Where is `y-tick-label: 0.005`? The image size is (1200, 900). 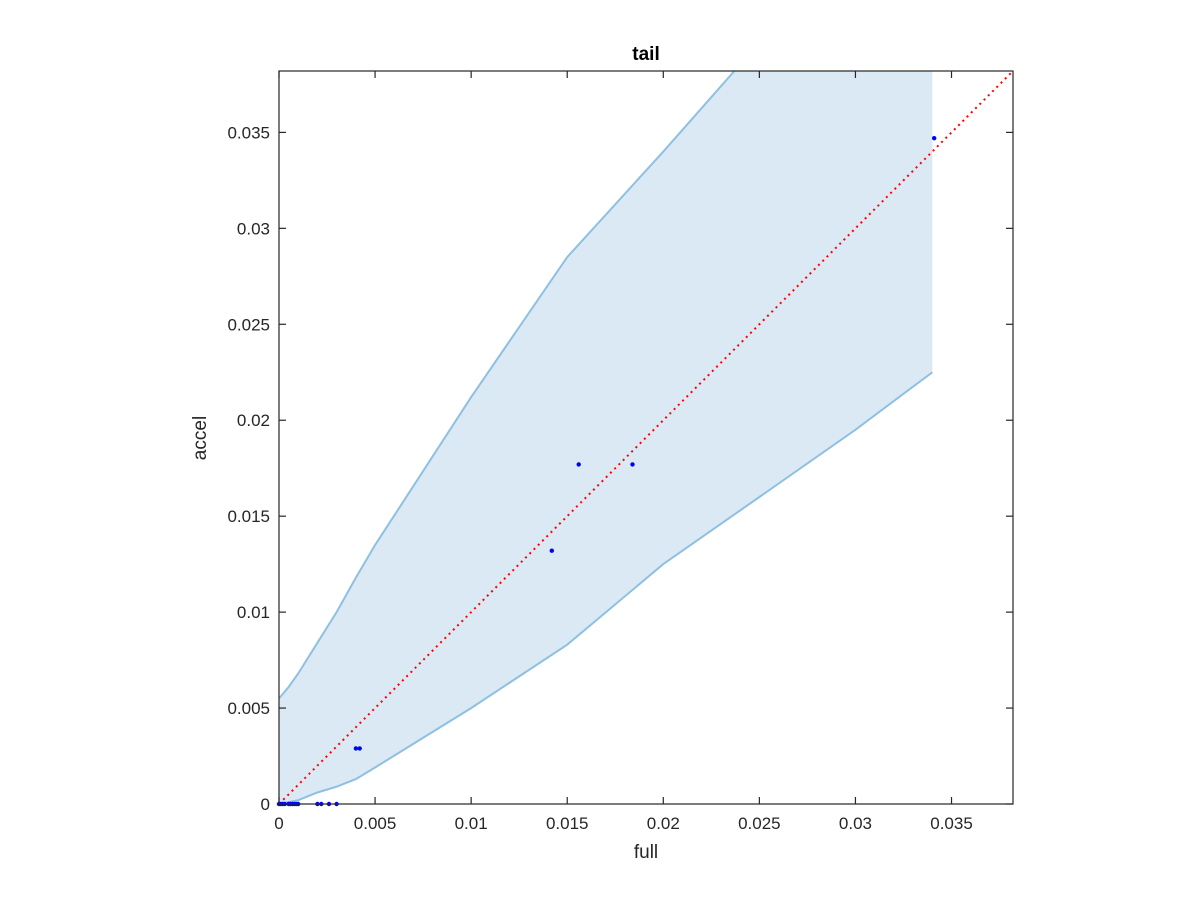 y-tick-label: 0.005 is located at coordinates (248, 708).